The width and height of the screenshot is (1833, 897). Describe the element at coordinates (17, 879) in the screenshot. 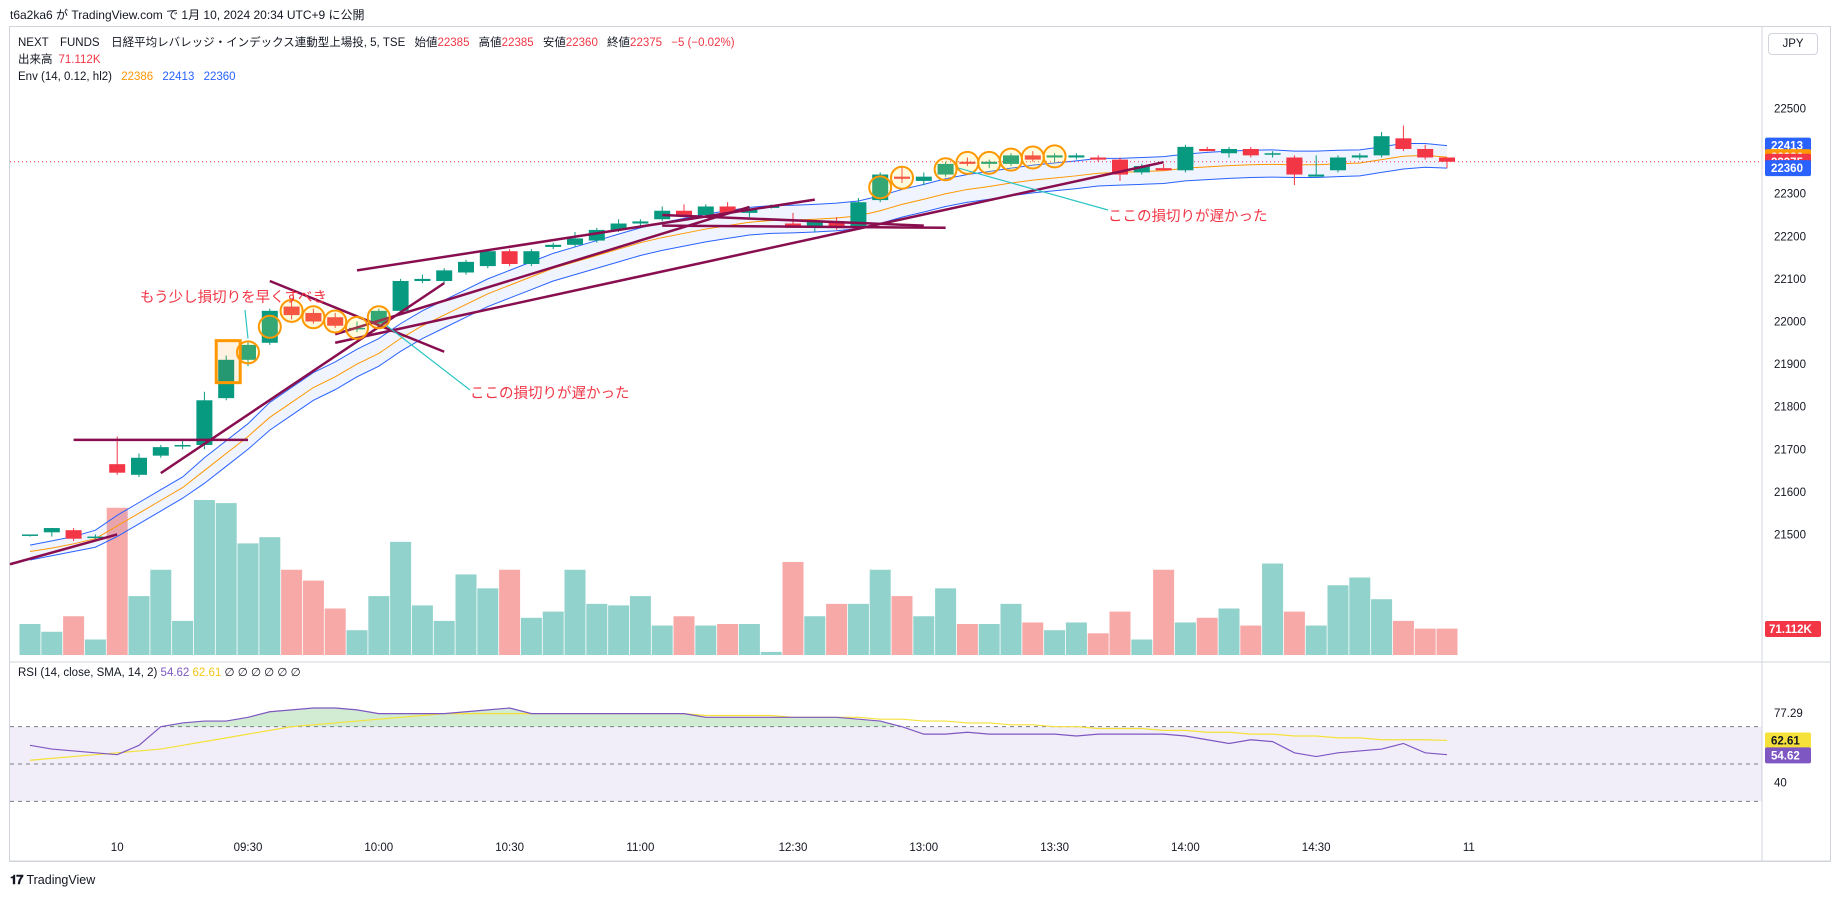

I see `tradingview-icon: 𝟏𝟕` at that location.